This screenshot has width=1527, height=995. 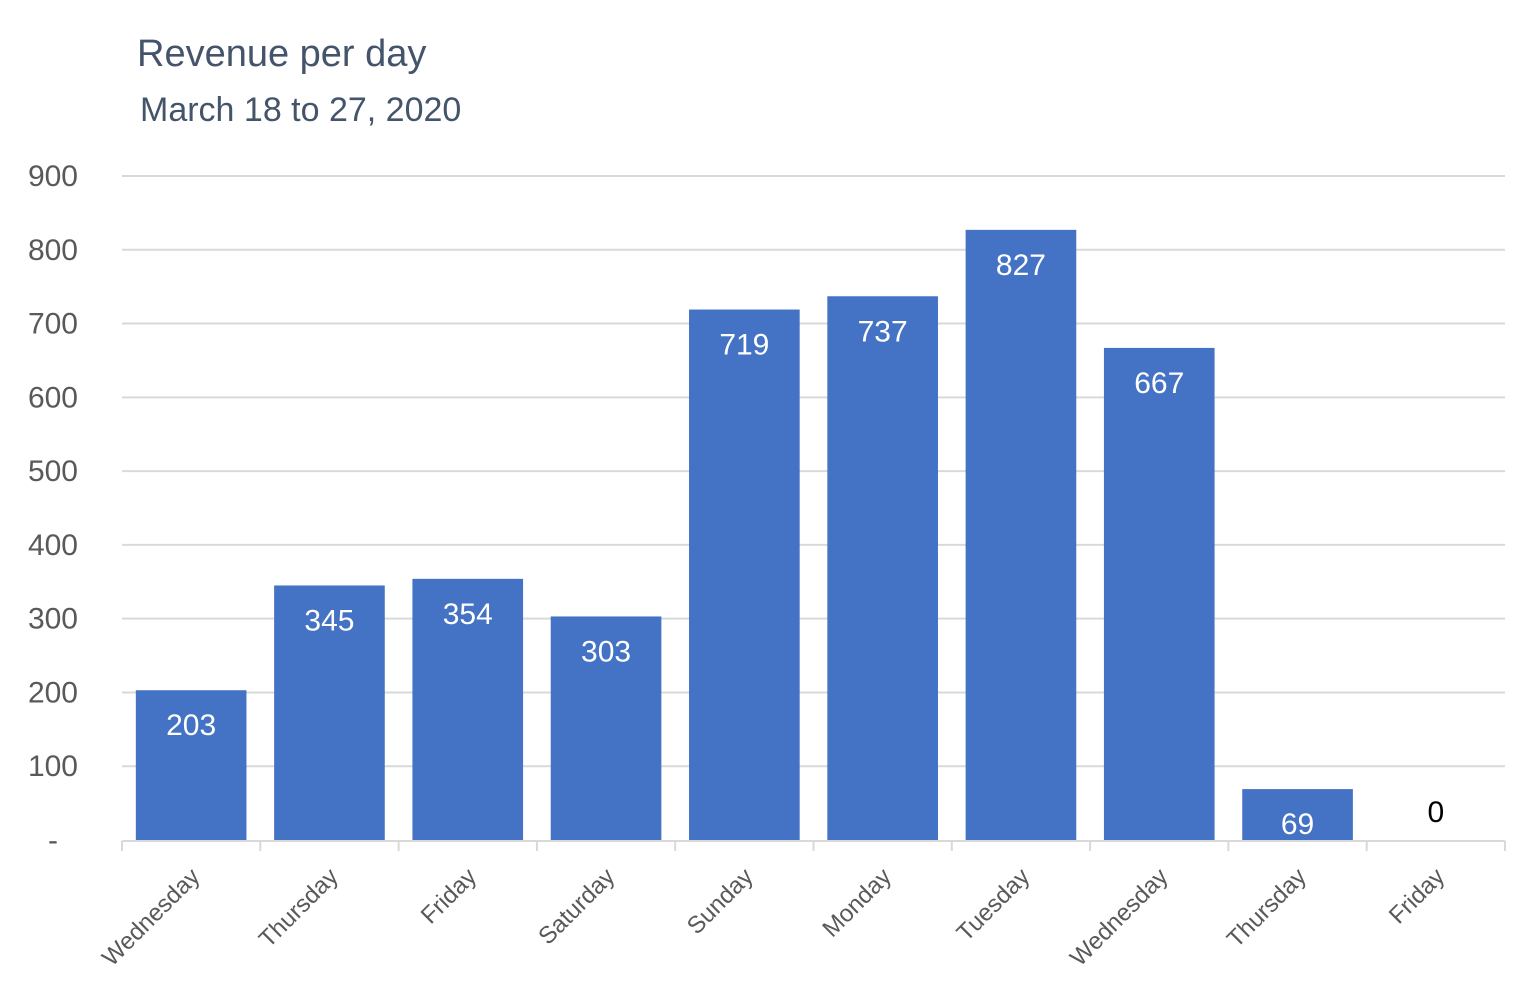 What do you see at coordinates (720, 901) in the screenshot?
I see `x-category-label: Sunday` at bounding box center [720, 901].